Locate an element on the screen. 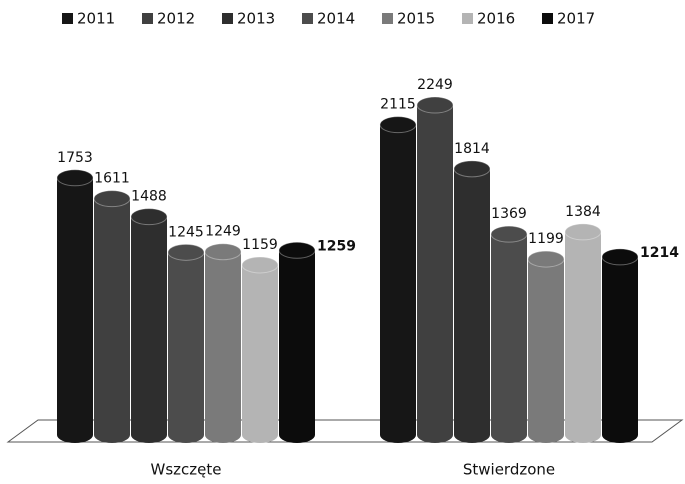 This screenshot has height=484, width=685. data-label: 1159 is located at coordinates (260, 245).